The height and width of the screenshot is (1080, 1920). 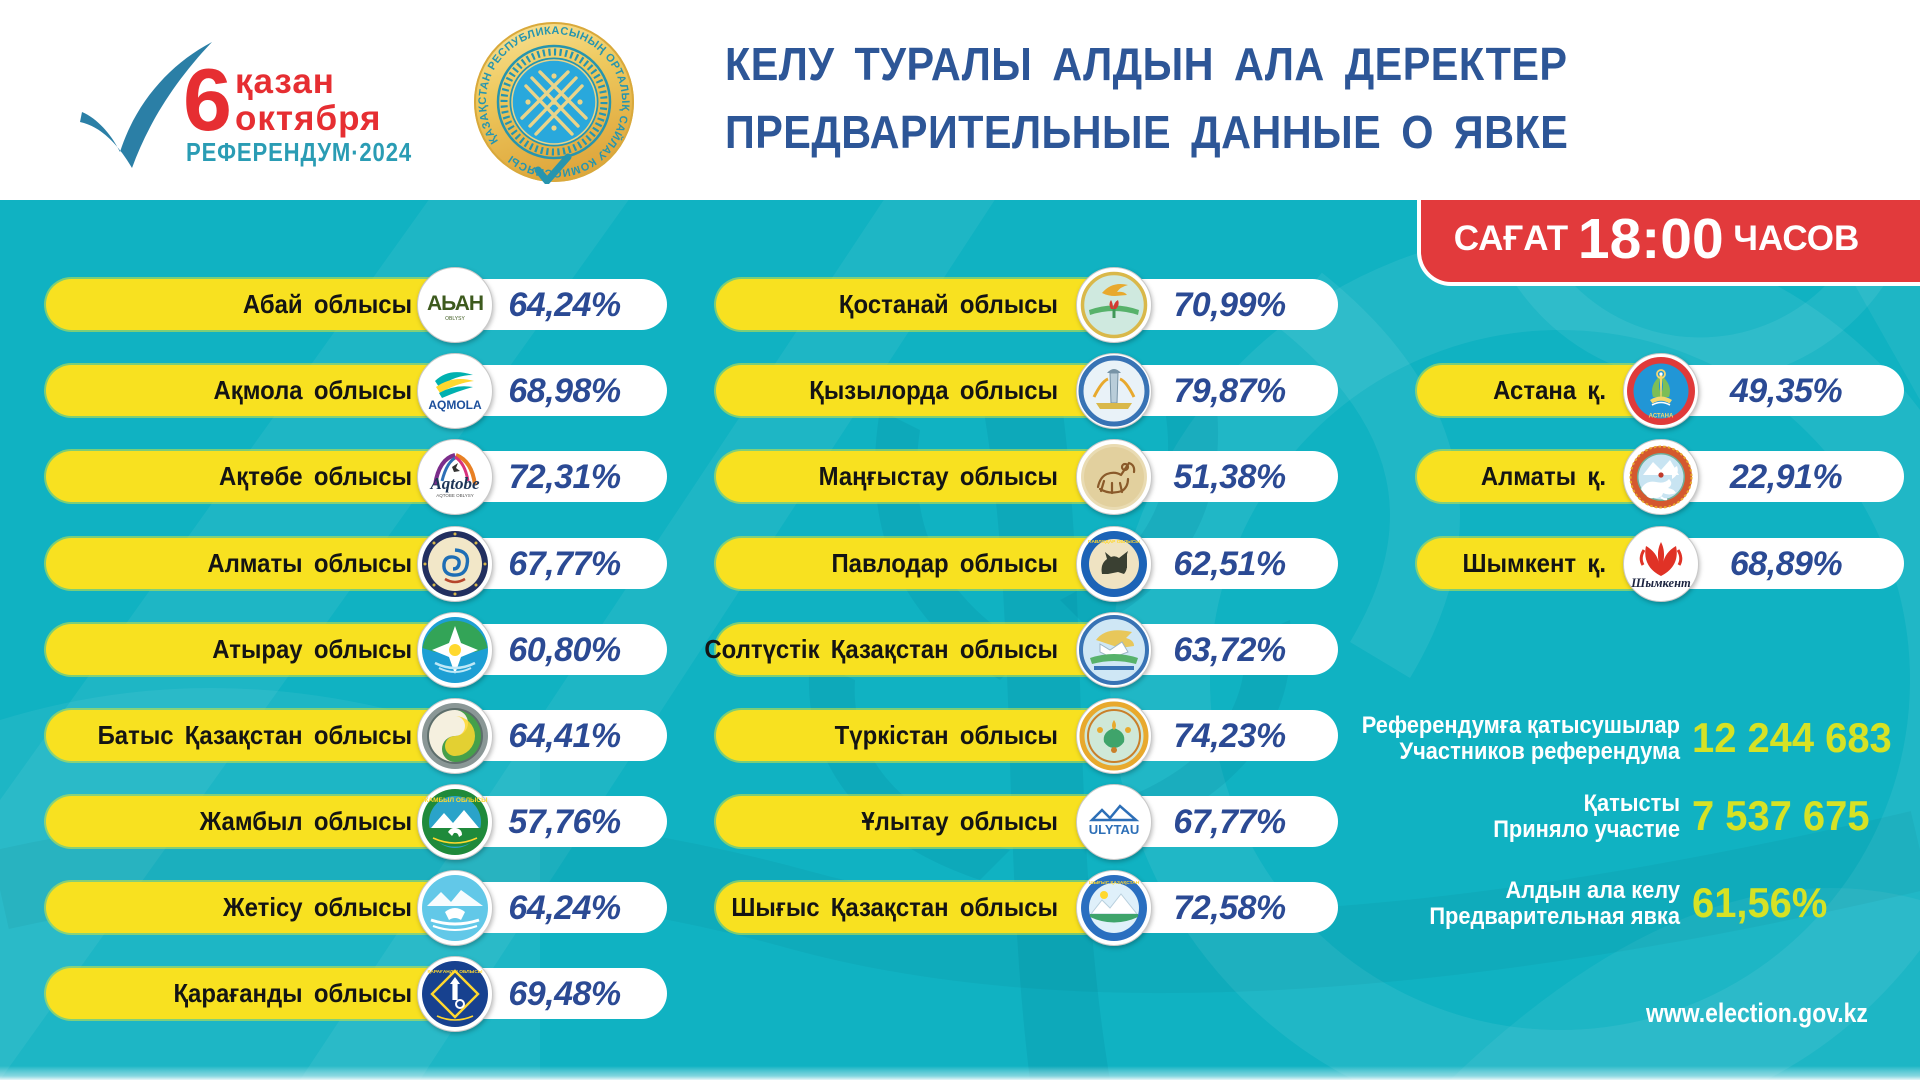 I want to click on svg-text: AQTOBE OBLYSY, so click(x=455, y=495).